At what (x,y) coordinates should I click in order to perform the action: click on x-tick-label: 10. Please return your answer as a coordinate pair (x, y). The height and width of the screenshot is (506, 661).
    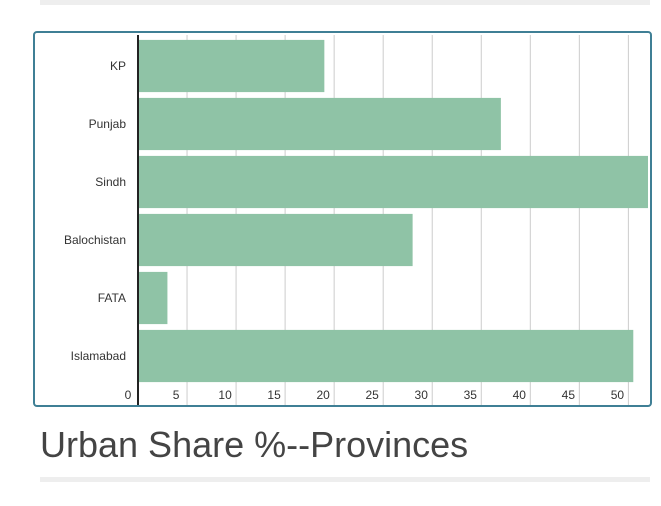
    Looking at the image, I should click on (225, 395).